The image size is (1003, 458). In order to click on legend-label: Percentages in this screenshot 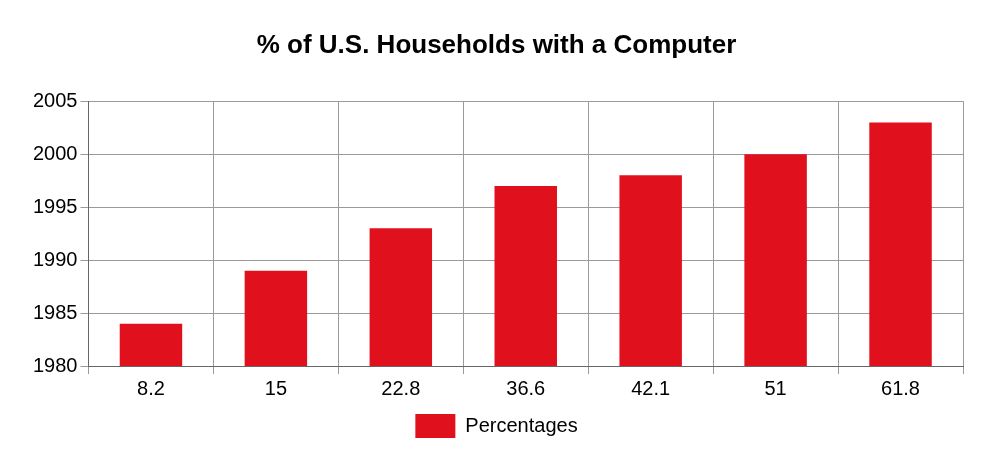, I will do `click(521, 424)`.